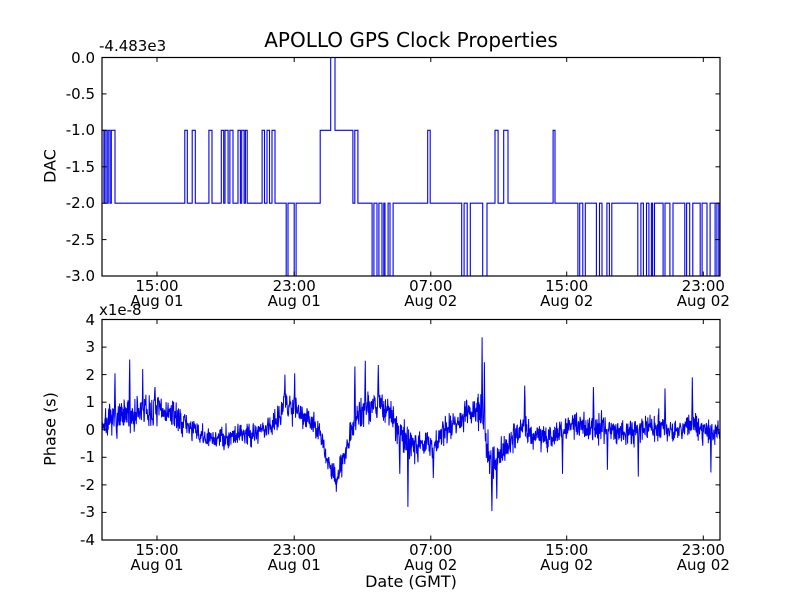 Image resolution: width=800 pixels, height=600 pixels. I want to click on x-tick-label-top: 07:00 Aug 02, so click(431, 294).